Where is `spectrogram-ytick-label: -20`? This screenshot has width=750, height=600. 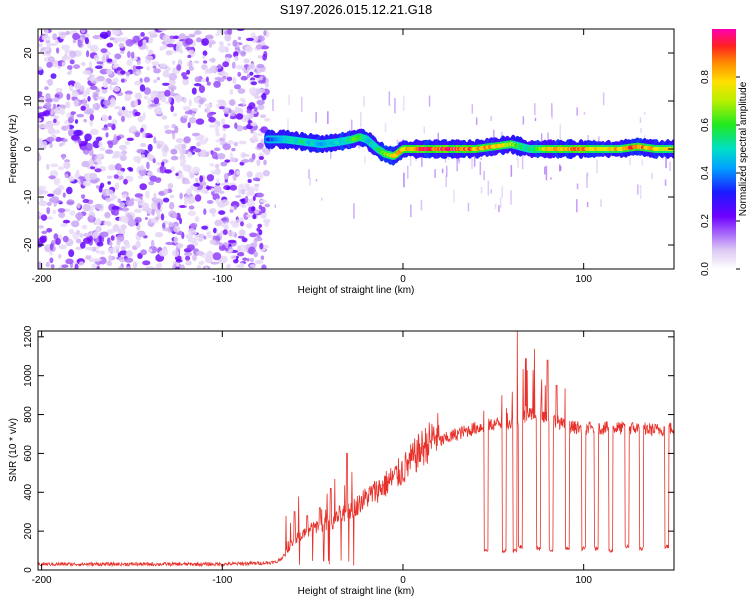 spectrogram-ytick-label: -20 is located at coordinates (28, 244).